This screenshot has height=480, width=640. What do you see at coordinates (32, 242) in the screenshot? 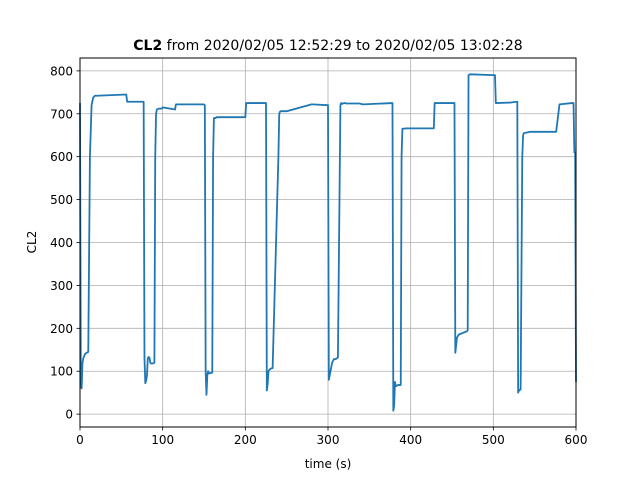
I see `y-axis-label: CL2` at bounding box center [32, 242].